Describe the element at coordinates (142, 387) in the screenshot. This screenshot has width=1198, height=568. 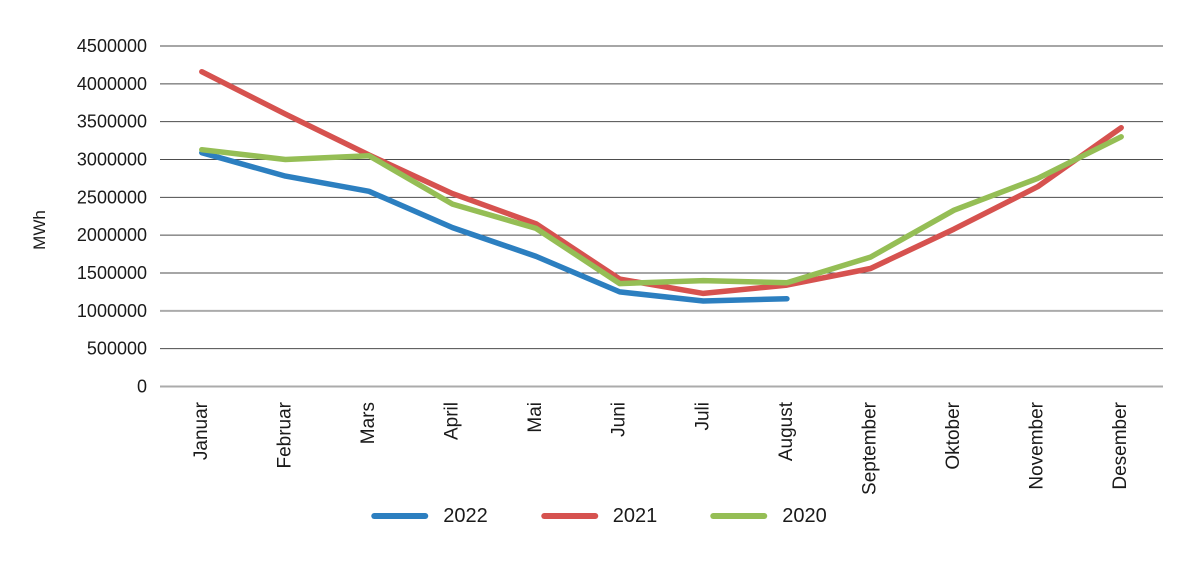
I see `y-tick-label: 0` at that location.